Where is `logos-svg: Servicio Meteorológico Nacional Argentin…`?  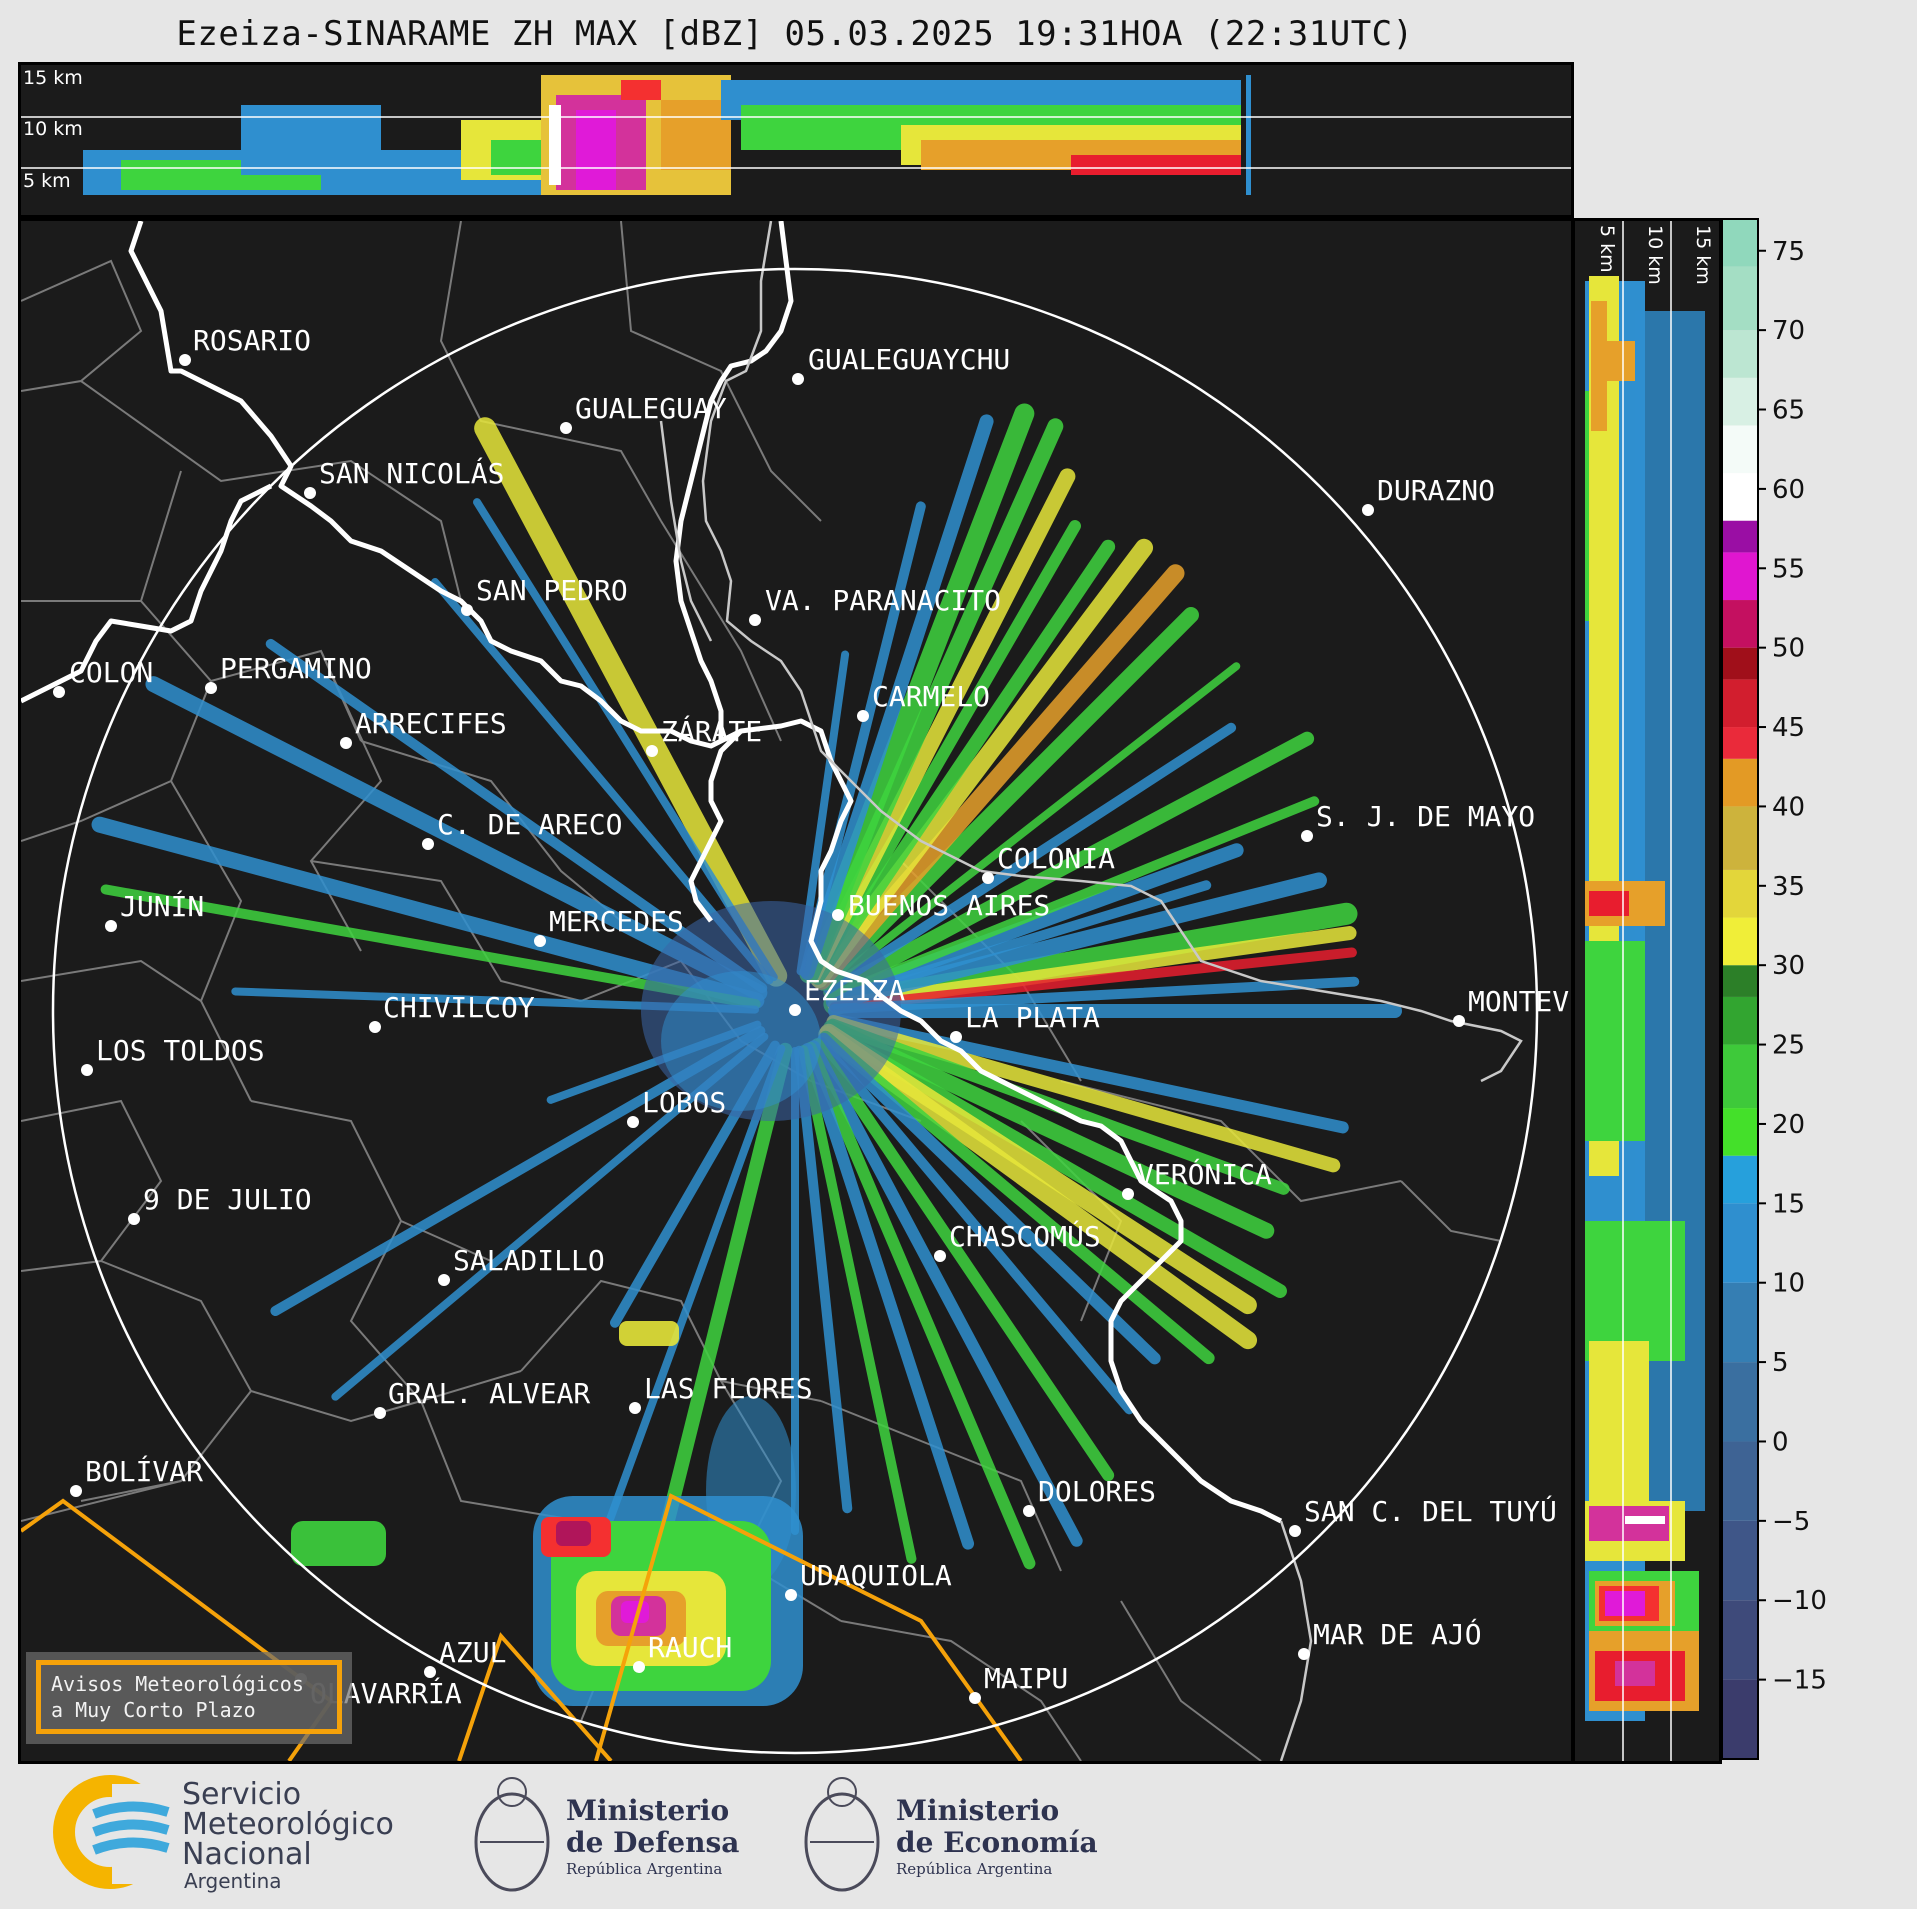 logos-svg: Servicio Meteorológico Nacional Argentin… is located at coordinates (575, 1834).